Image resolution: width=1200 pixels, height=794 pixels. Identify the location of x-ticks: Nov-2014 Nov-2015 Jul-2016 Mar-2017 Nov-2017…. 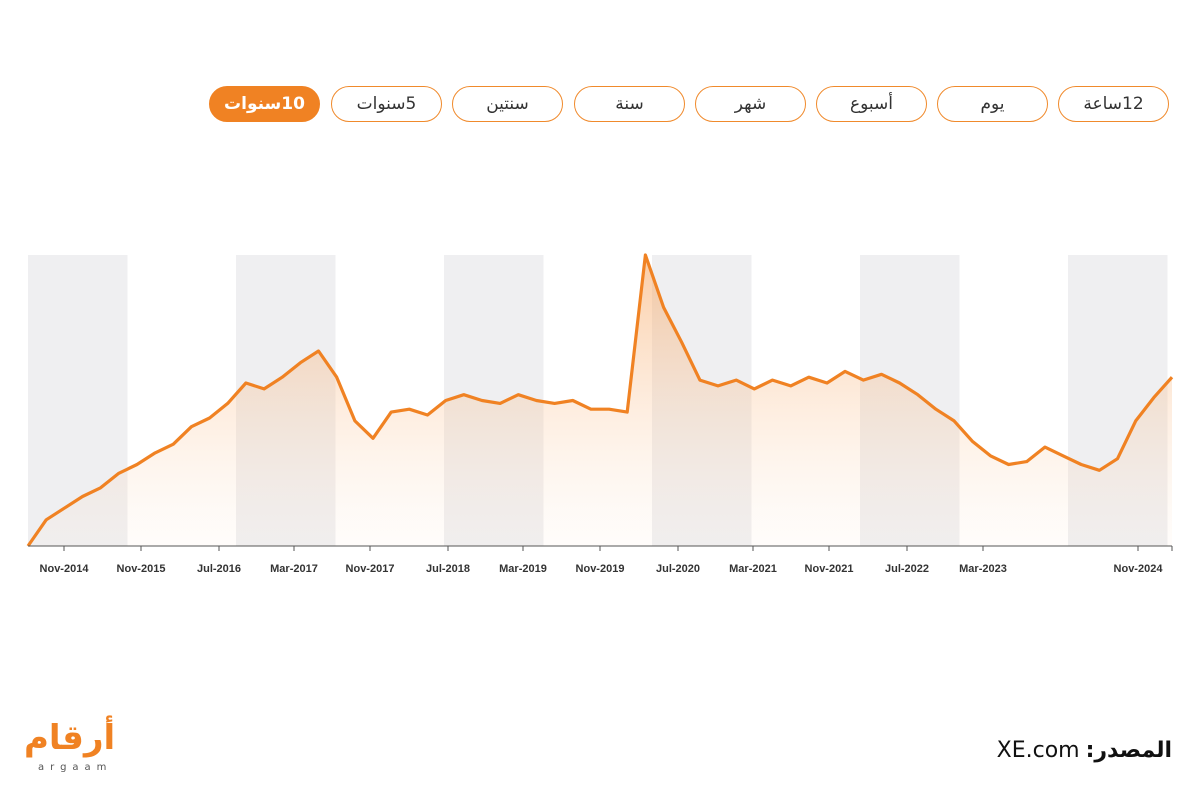
(606, 560).